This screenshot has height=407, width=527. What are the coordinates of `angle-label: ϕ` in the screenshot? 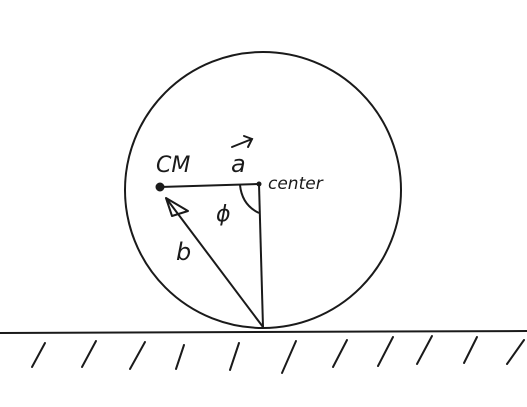 It's located at (223, 214).